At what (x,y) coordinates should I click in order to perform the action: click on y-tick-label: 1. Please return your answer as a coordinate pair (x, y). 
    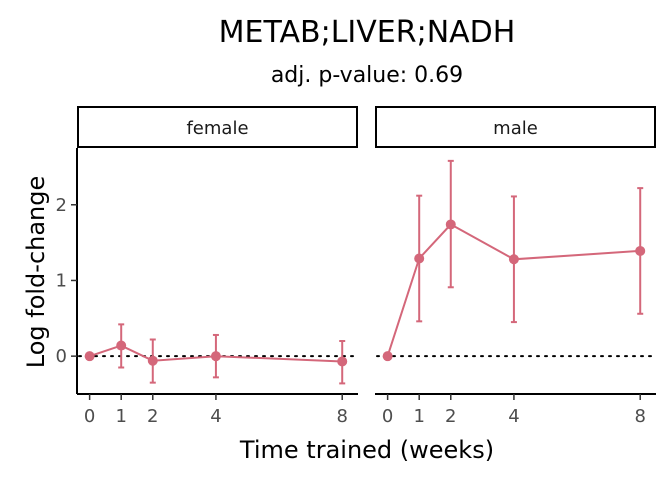
    Looking at the image, I should click on (61, 280).